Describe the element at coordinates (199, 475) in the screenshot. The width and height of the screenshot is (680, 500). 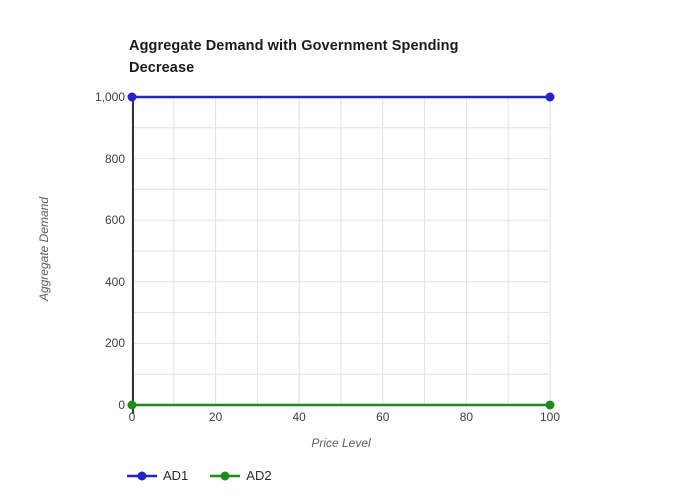
I see `legend: AD1 AD2` at that location.